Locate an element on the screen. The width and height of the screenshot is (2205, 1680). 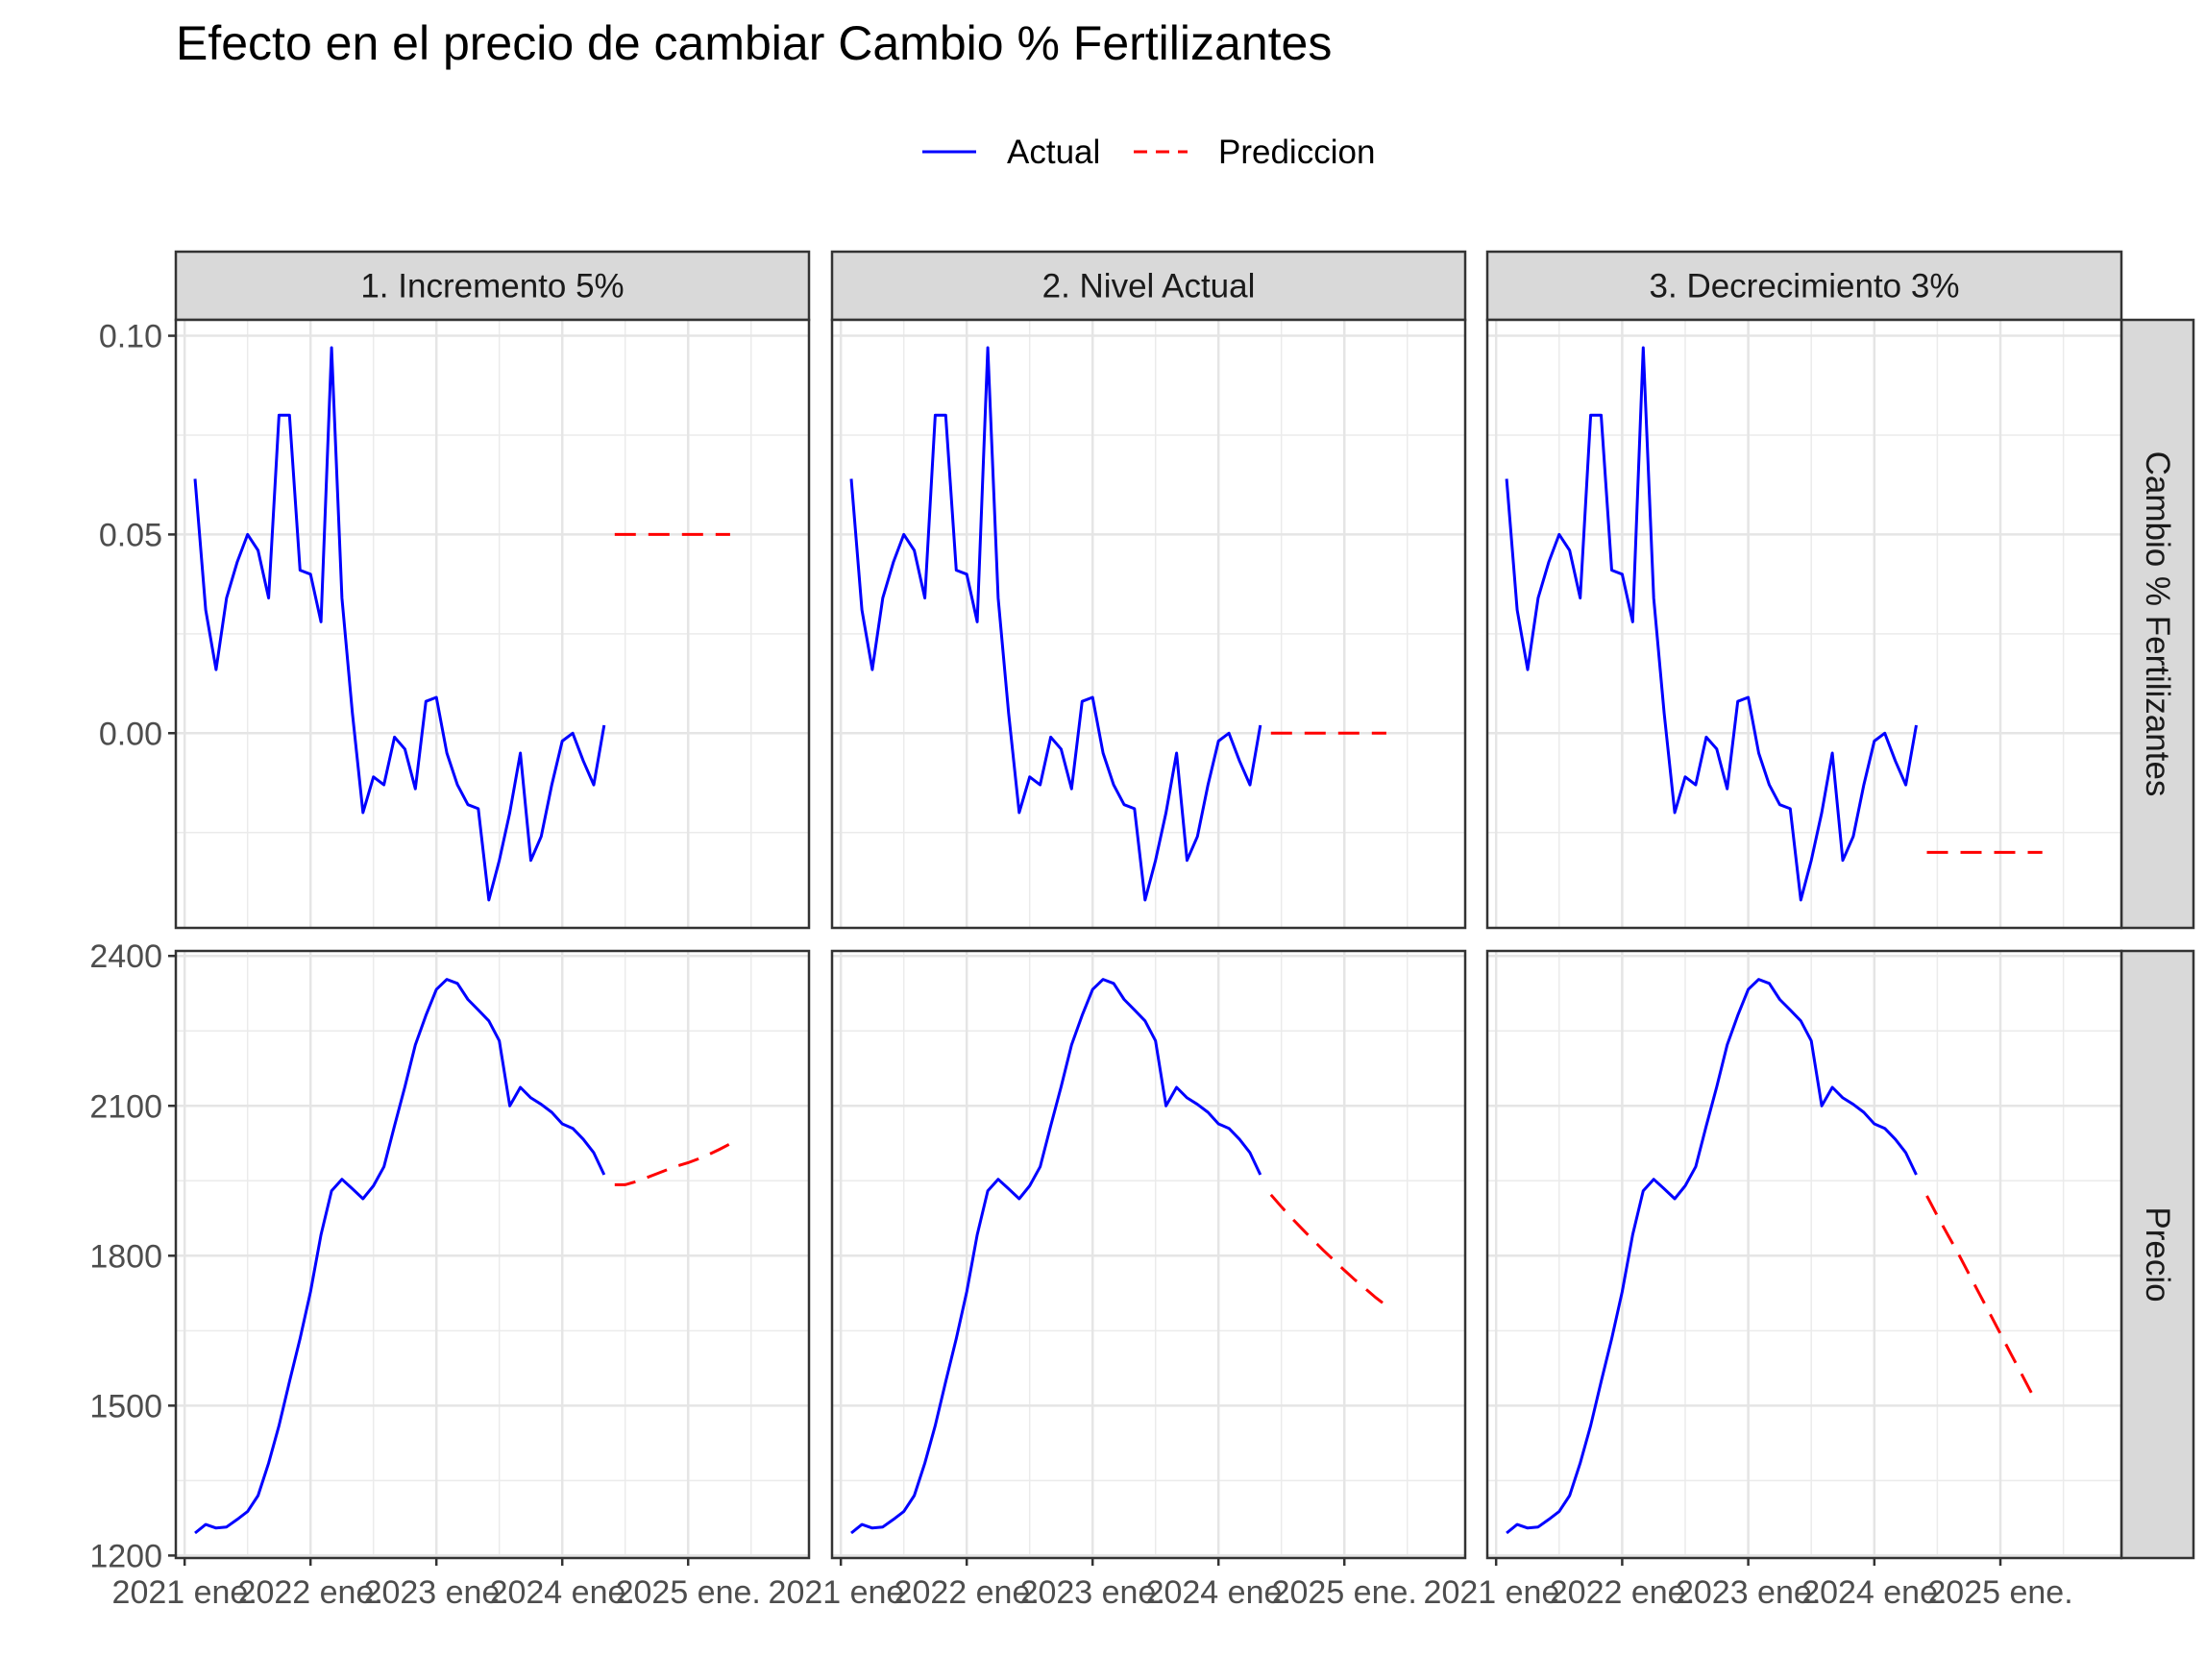
facet-strip-label-1: 1. Incremento 5% is located at coordinates (492, 287).